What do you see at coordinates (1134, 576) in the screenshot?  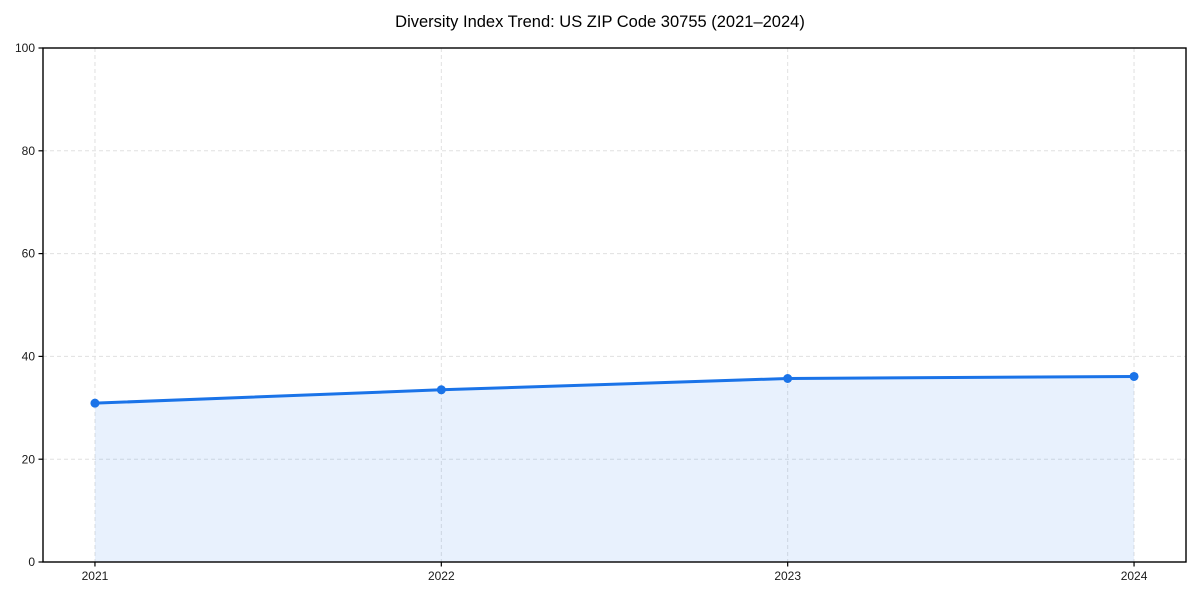 I see `x-tick-label: 2024` at bounding box center [1134, 576].